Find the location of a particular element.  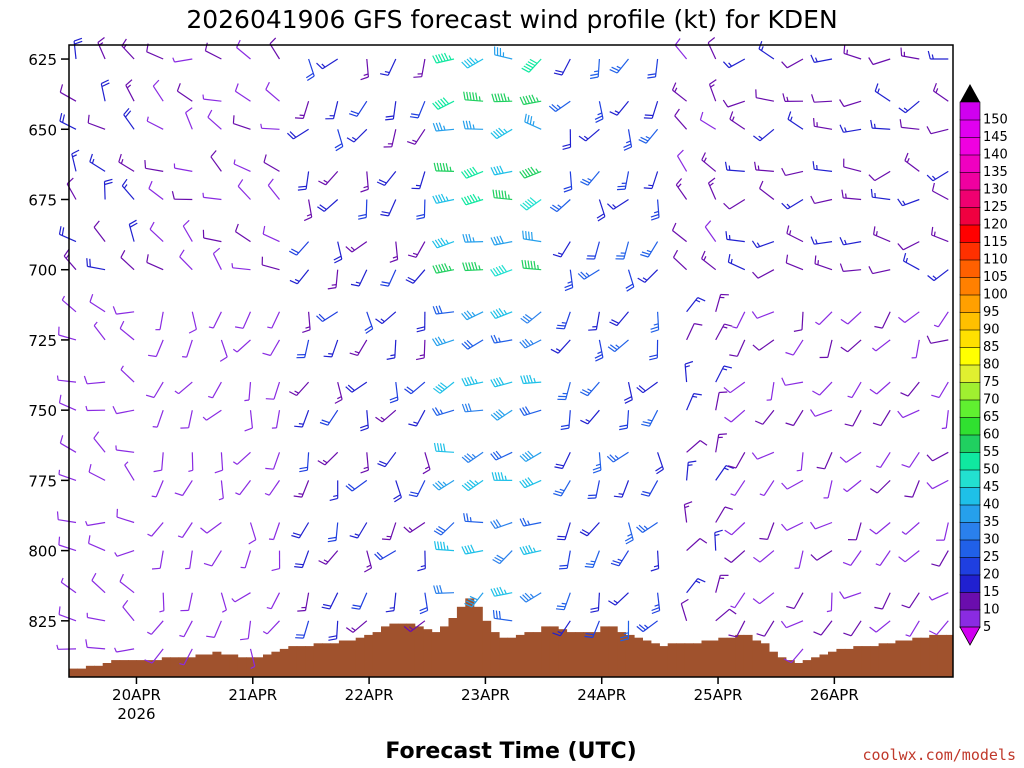

y-tick-label: 650 is located at coordinates (42, 130).